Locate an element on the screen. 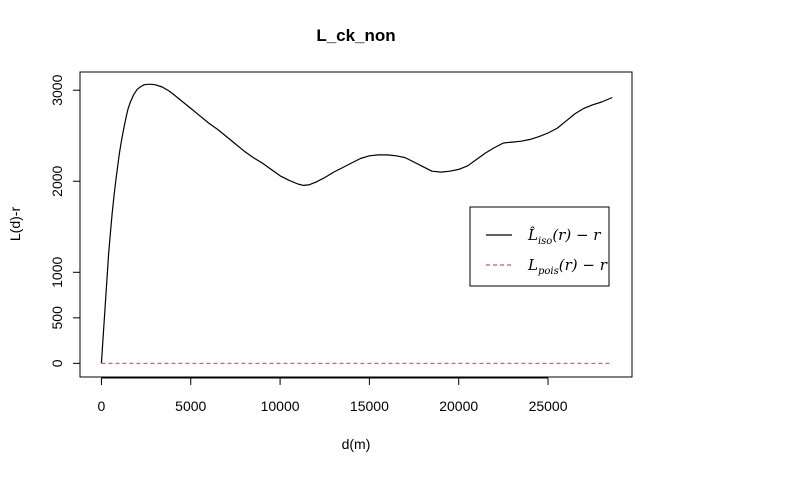  legend-main: L is located at coordinates (532, 265).